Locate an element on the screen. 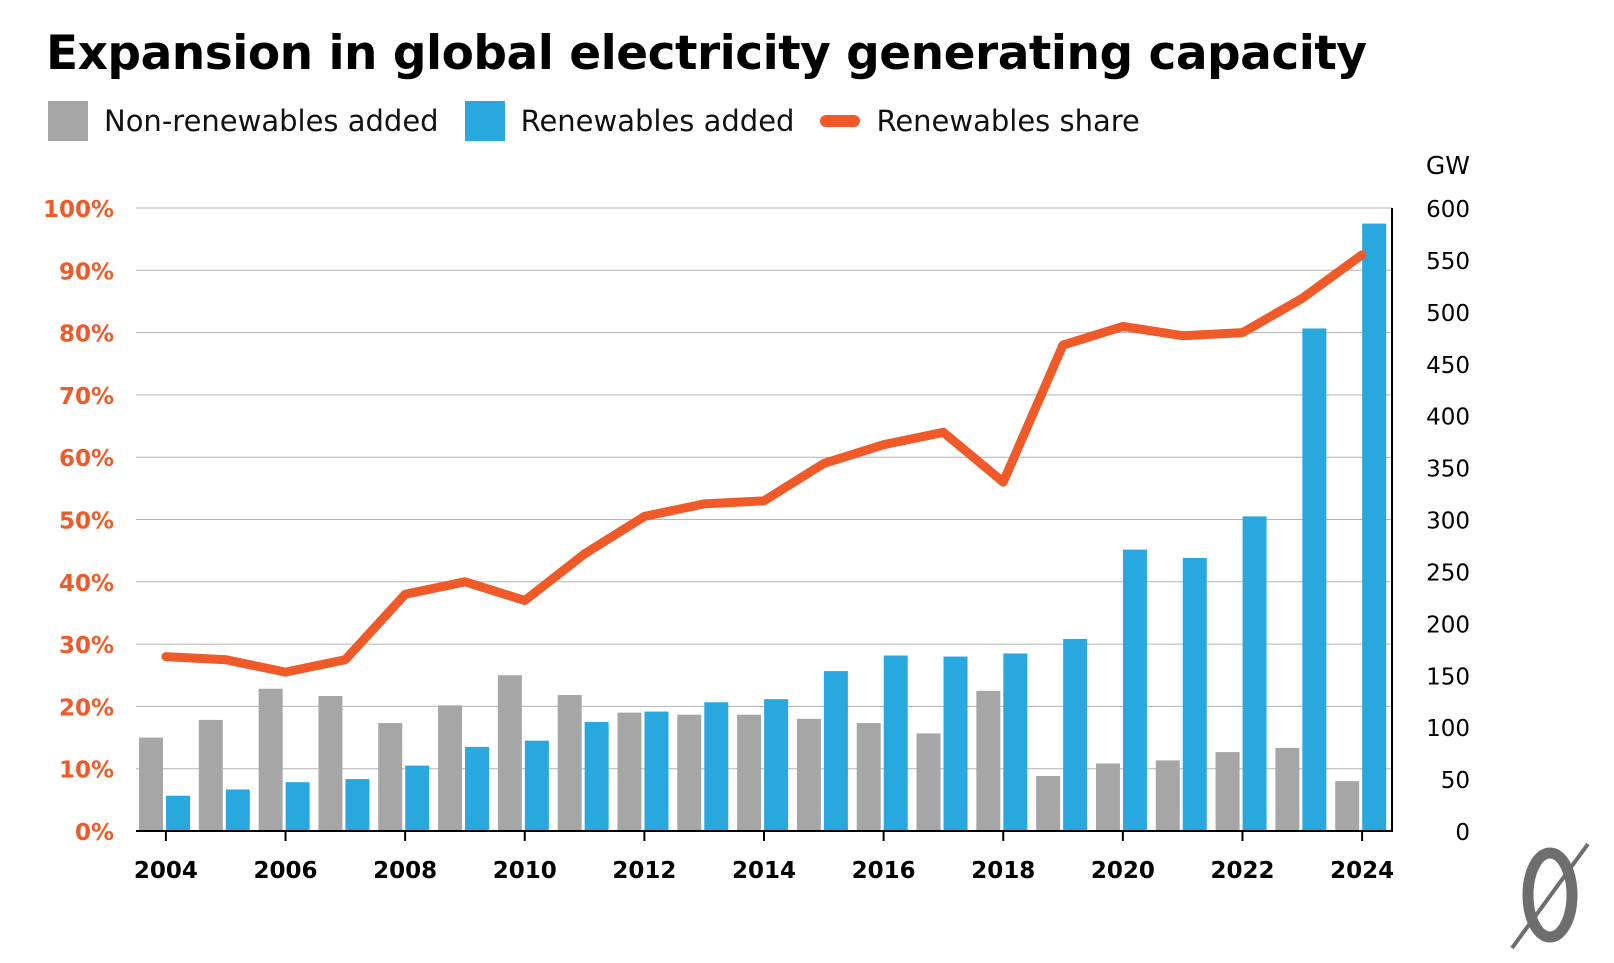 The image size is (1614, 963). legend-item-non-renewables: Non-renewables added is located at coordinates (243, 121).